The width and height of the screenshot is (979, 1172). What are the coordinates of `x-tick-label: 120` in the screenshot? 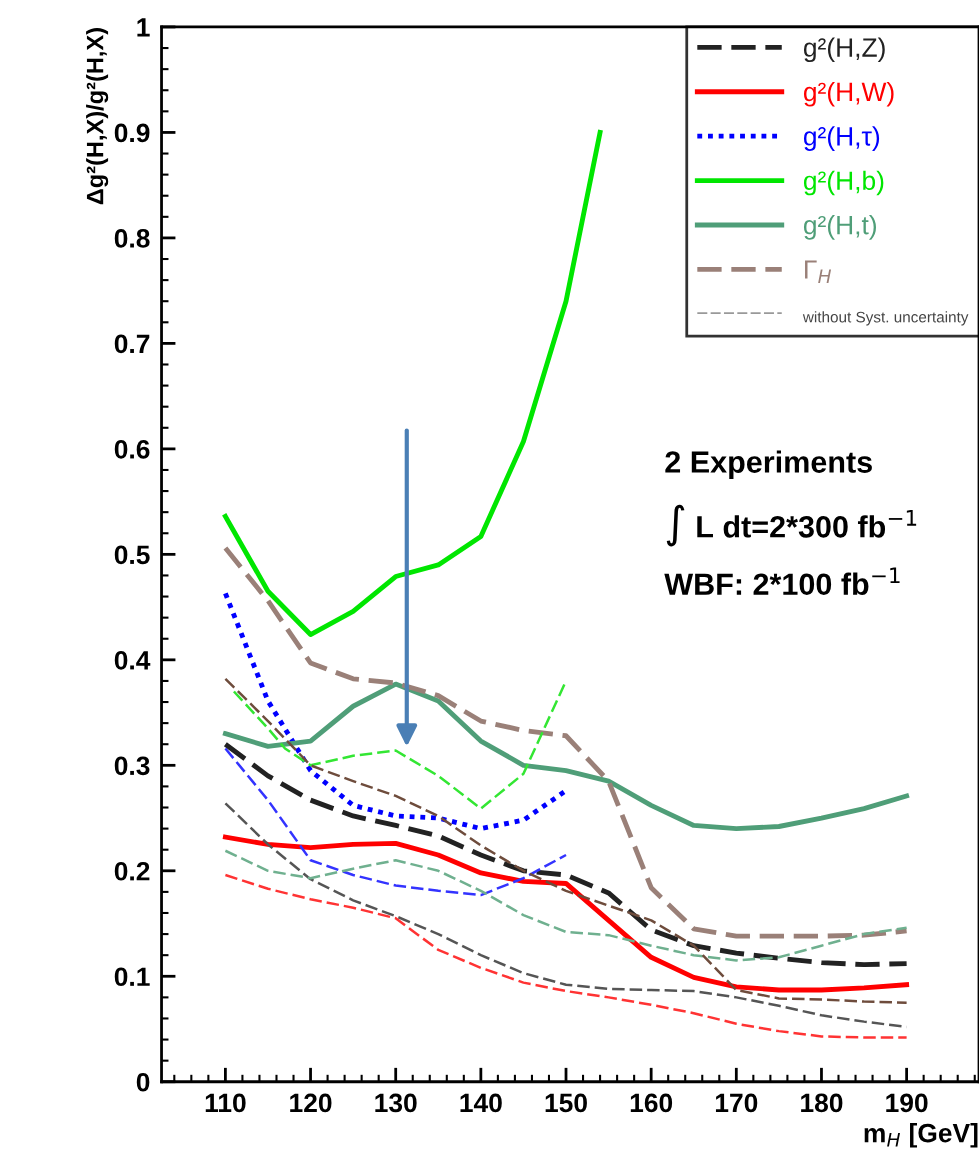 It's located at (311, 1103).